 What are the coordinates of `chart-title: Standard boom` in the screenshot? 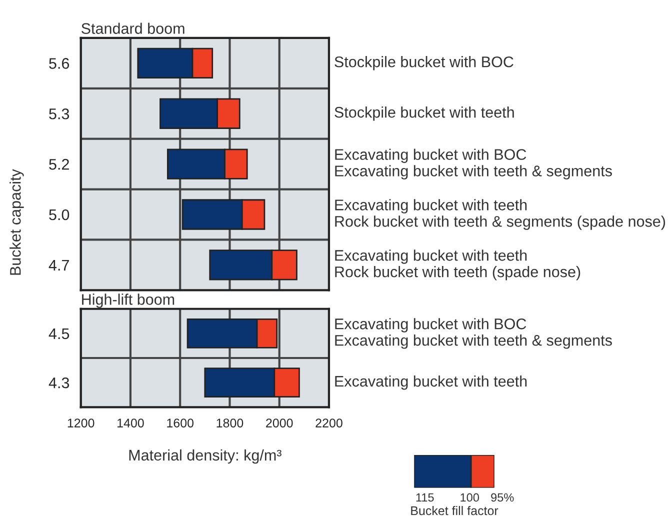 It's located at (133, 28).